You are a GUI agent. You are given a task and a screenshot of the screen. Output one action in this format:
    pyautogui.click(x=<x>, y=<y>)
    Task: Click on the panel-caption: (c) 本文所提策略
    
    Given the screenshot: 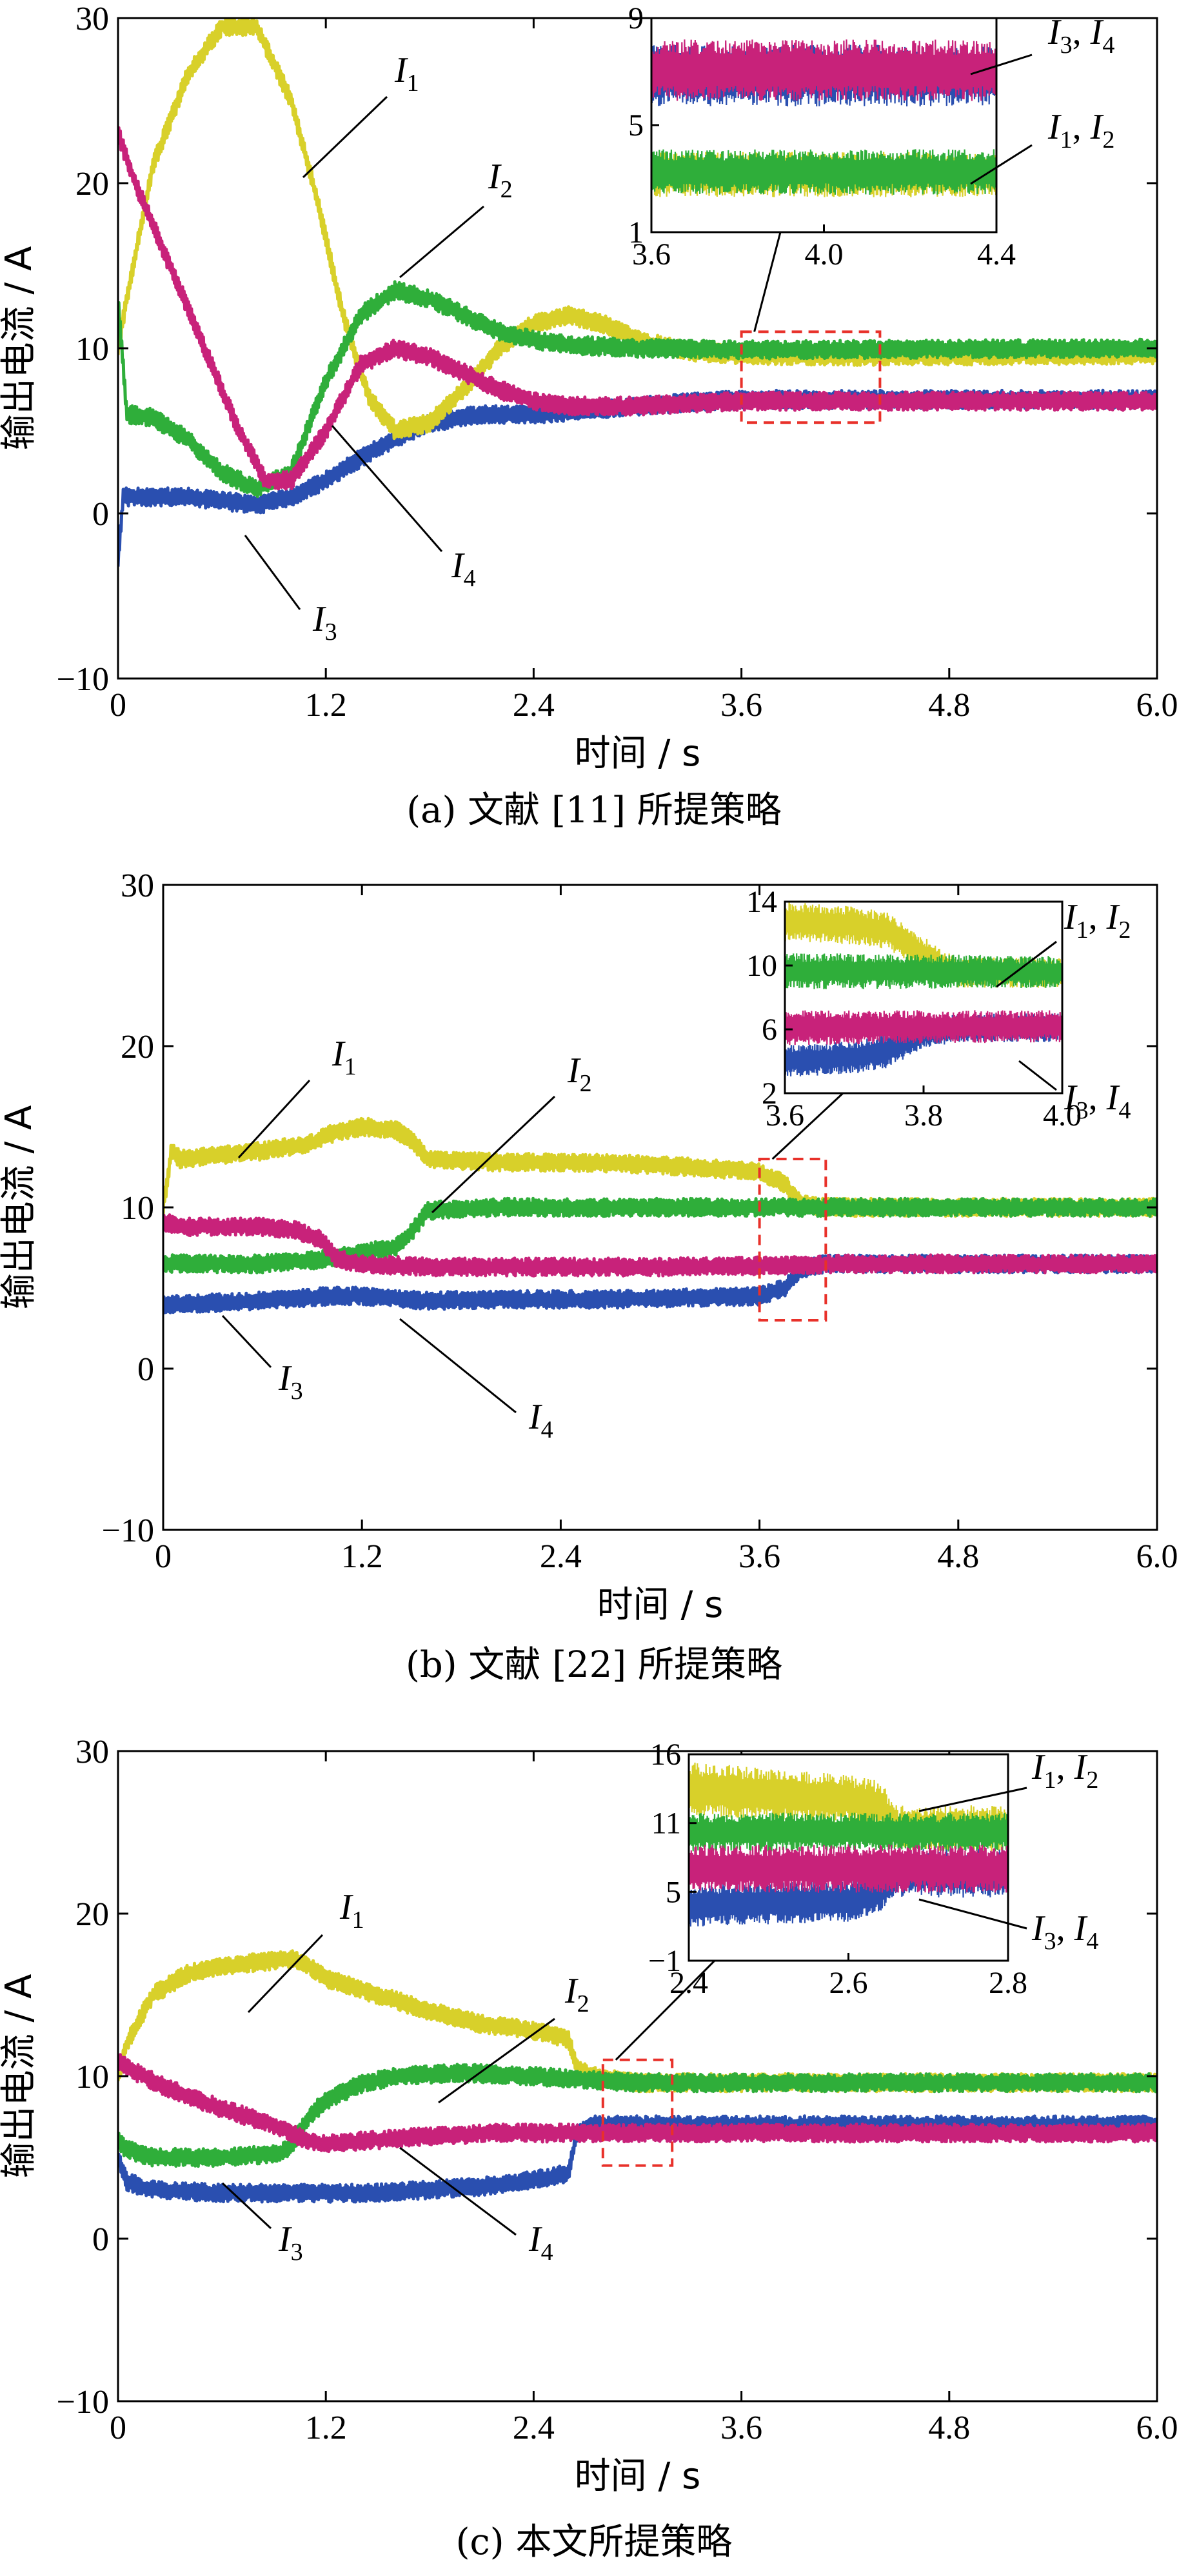 What is the action you would take?
    pyautogui.click(x=594, y=2542)
    